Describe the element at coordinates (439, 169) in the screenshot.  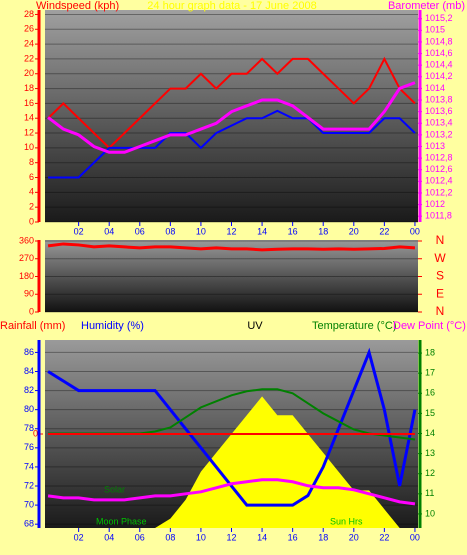
I see `y2-tick-label: 1012,6` at that location.